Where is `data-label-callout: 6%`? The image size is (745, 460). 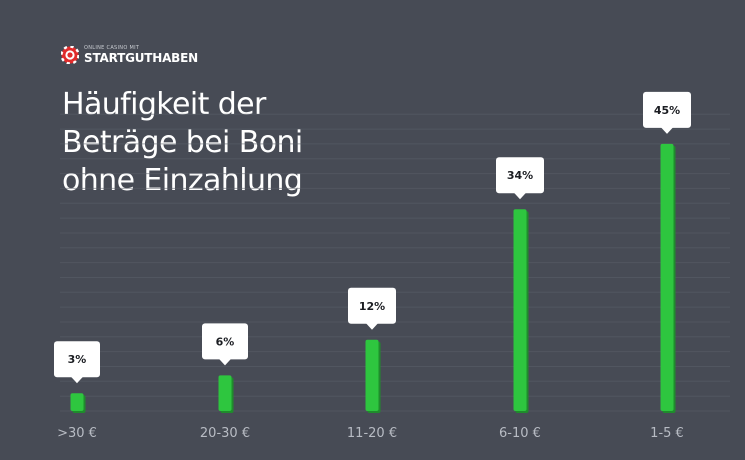 data-label-callout: 6% is located at coordinates (225, 344).